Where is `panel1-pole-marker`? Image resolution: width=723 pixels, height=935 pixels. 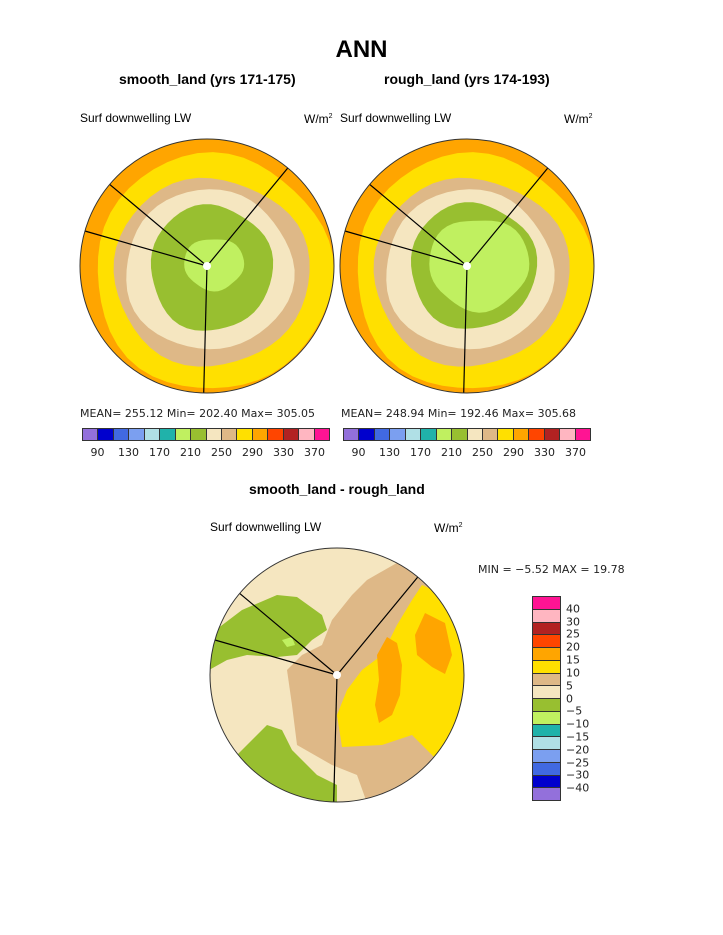
panel1-pole-marker is located at coordinates (207, 266).